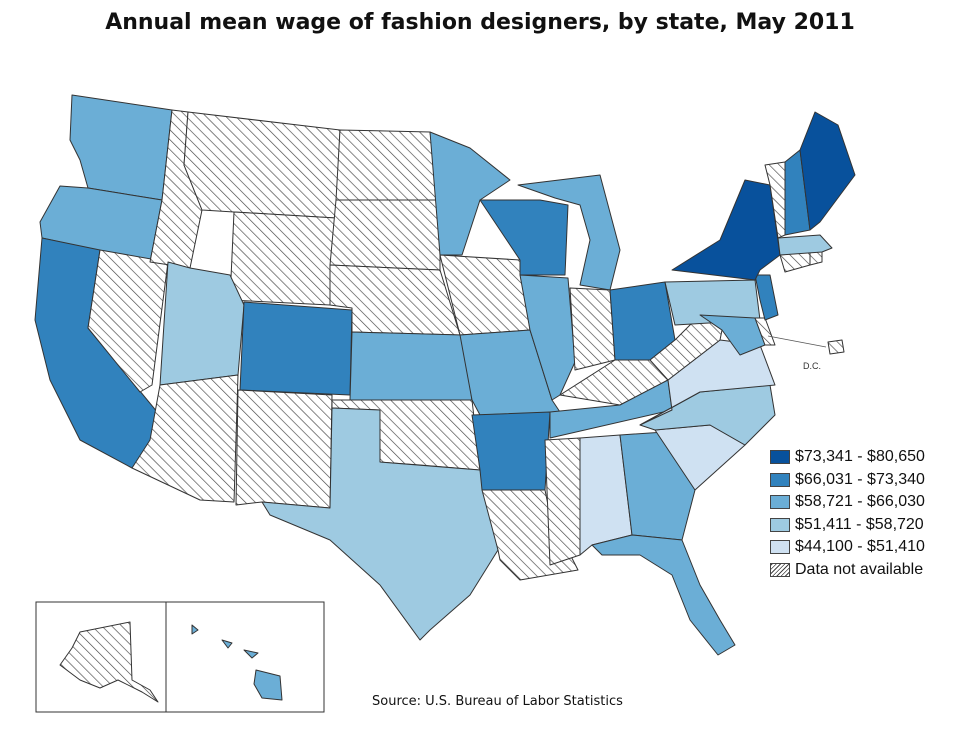 Image resolution: width=960 pixels, height=741 pixels. What do you see at coordinates (812, 366) in the screenshot?
I see `dc-label: D.C.` at bounding box center [812, 366].